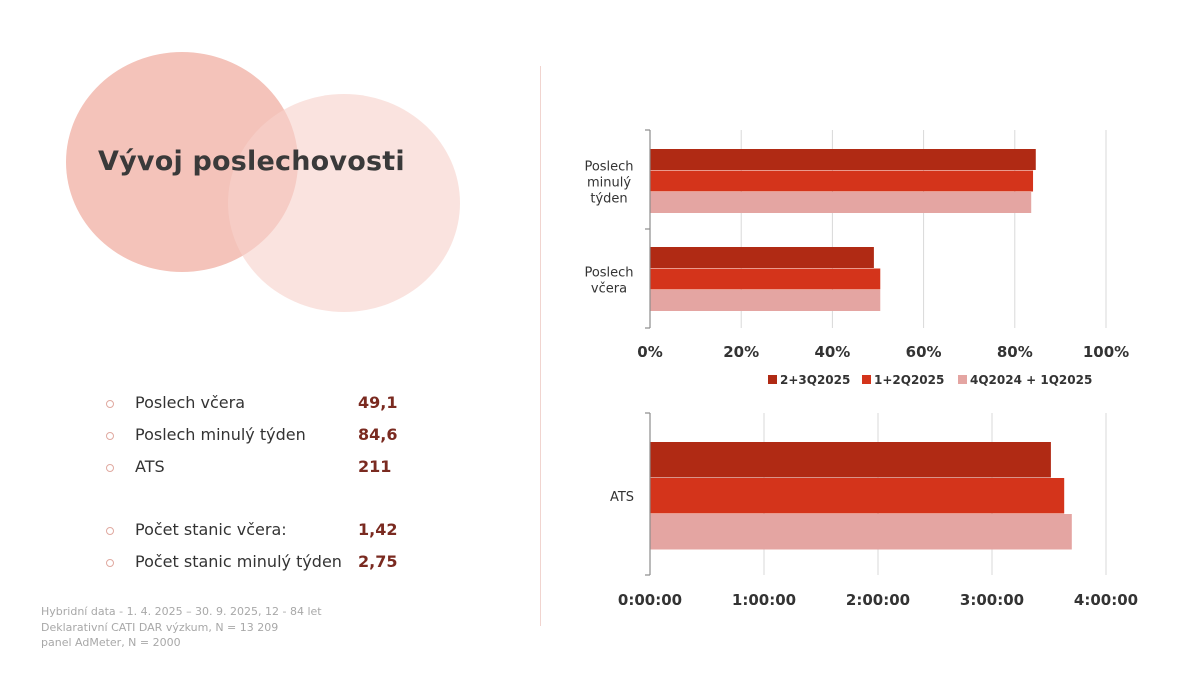  I want to click on x-tick-label: 3:00:00, so click(992, 600).